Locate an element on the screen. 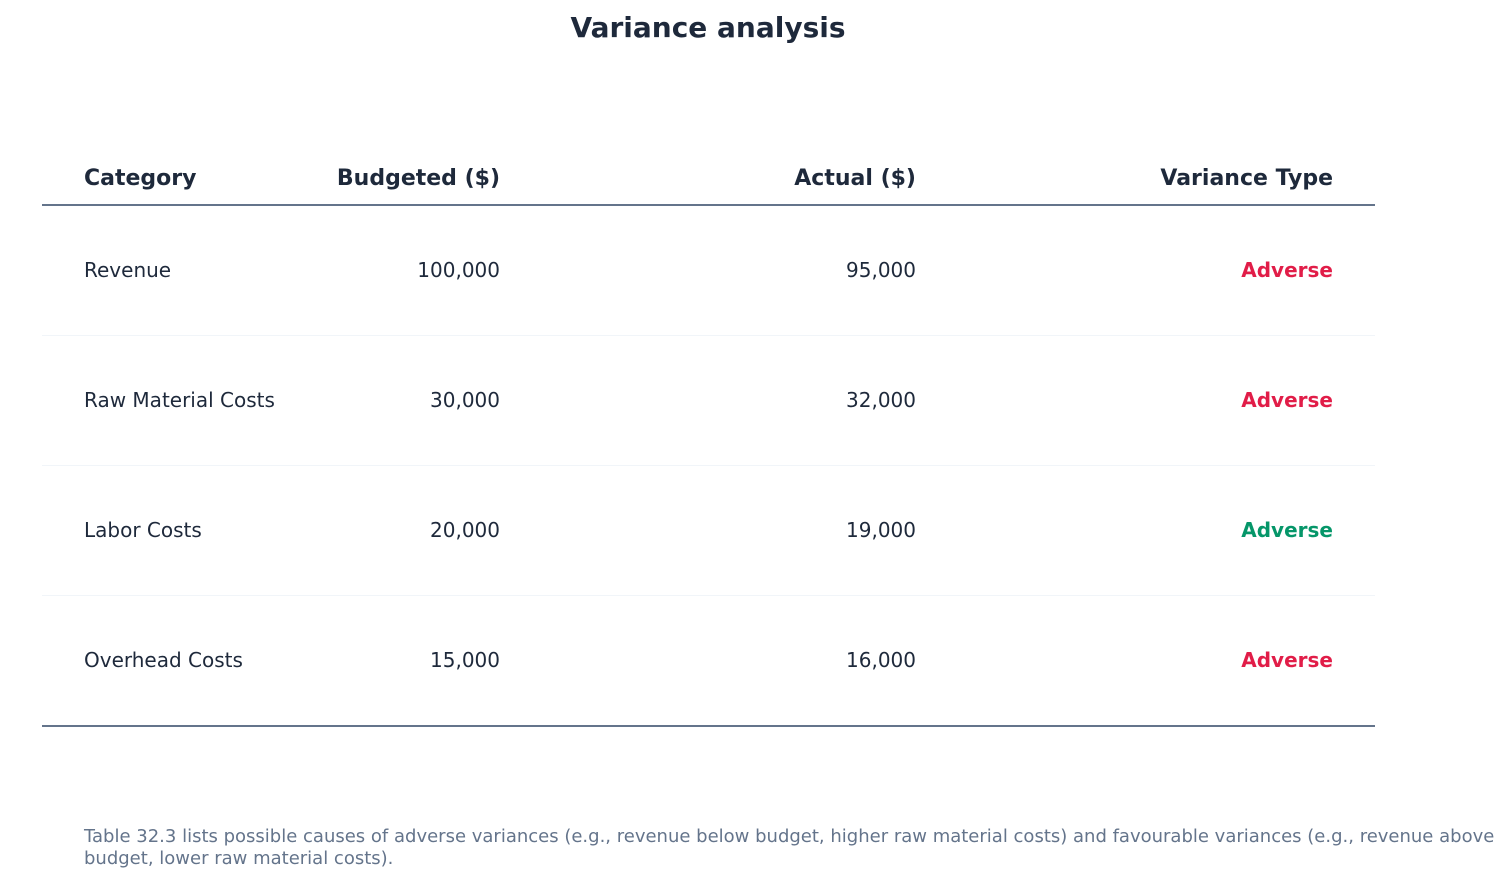 This screenshot has height=885, width=1505. header-variance-type: Variance Type is located at coordinates (1246, 178).